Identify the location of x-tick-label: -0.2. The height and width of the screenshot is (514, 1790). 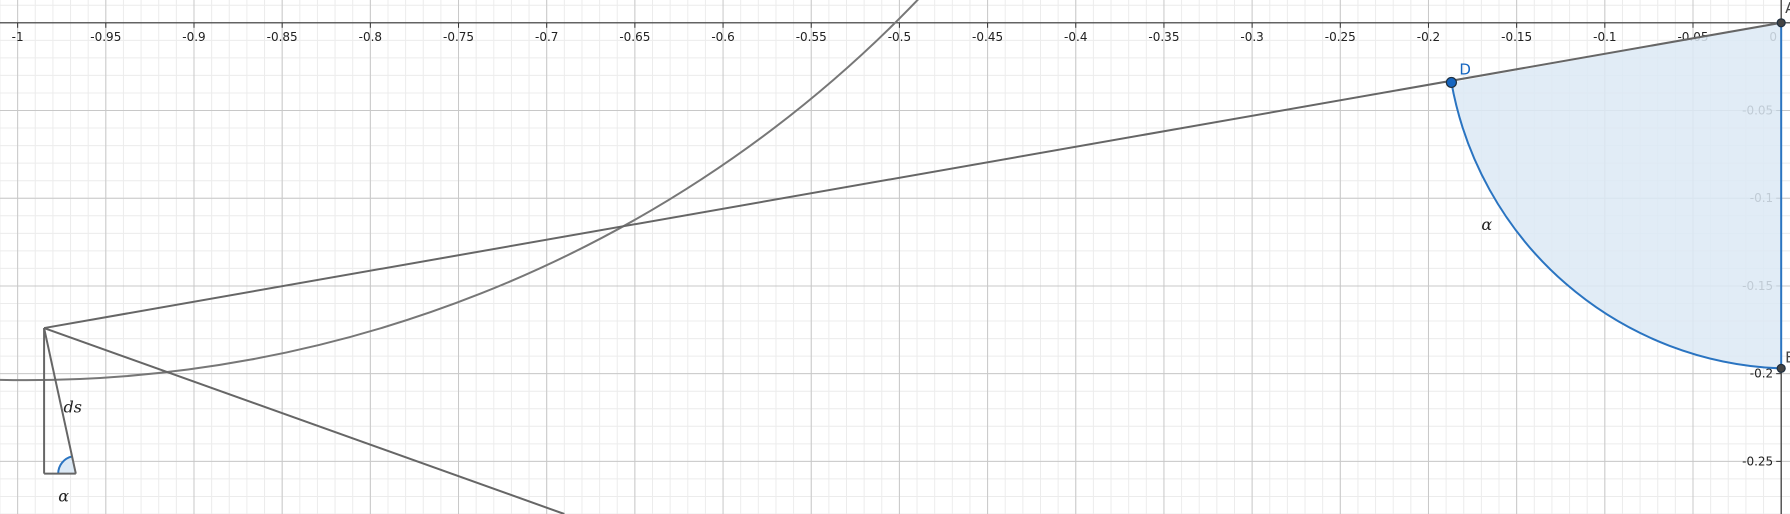
(1428, 37).